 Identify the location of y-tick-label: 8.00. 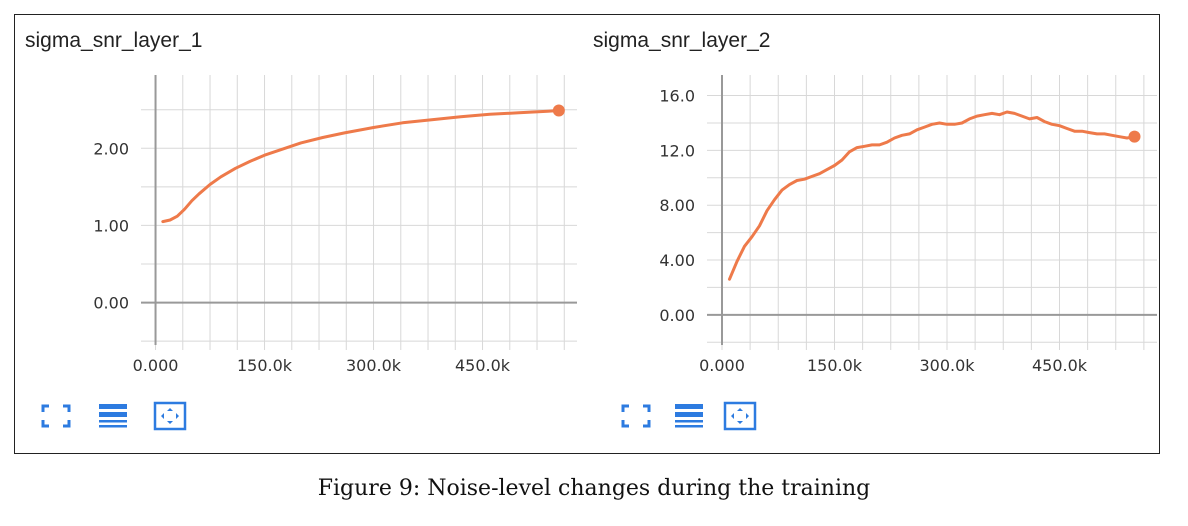
(677, 205).